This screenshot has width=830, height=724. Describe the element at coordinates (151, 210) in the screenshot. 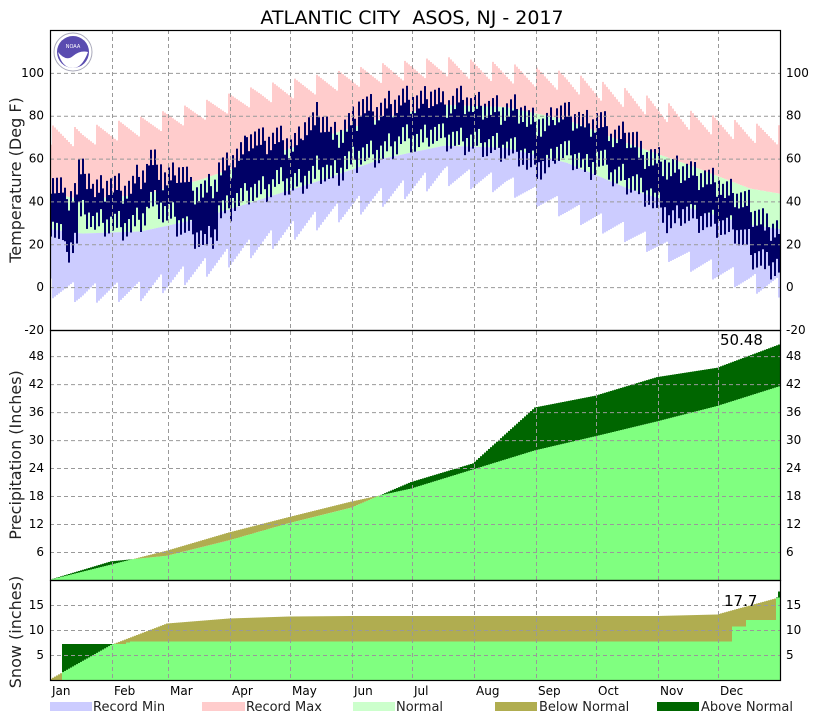

I see `normal-range-bar` at that location.